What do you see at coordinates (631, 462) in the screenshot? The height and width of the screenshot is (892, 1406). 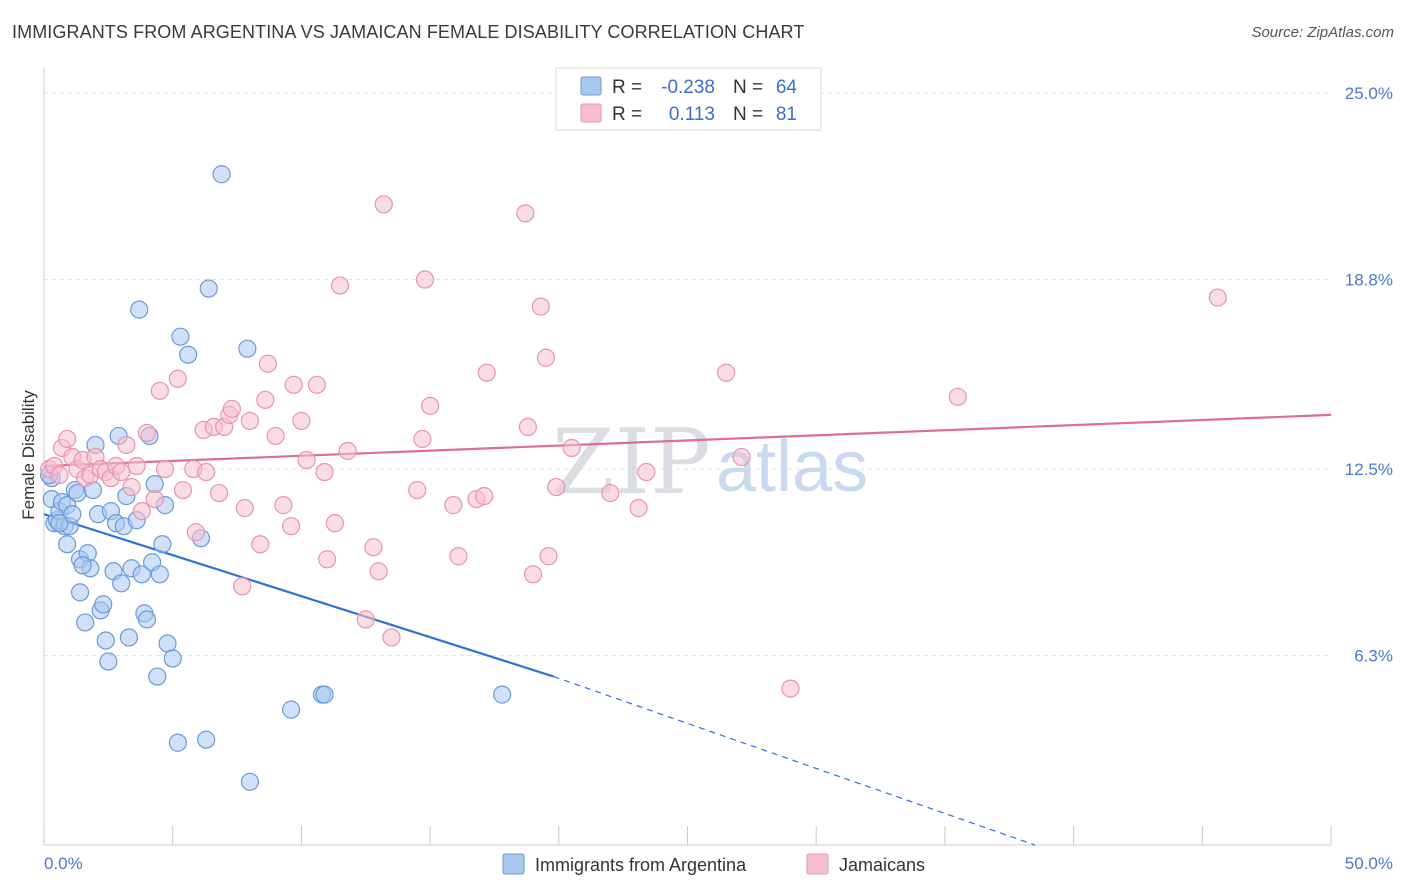 I see `watermark-zip: ZIP` at bounding box center [631, 462].